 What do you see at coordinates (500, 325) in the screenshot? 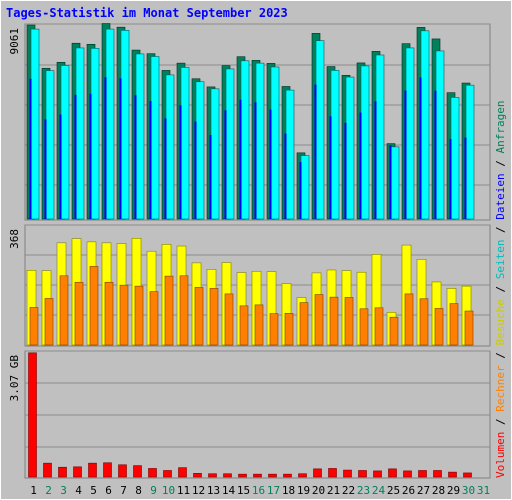
I see `legend-entry: Besuche` at bounding box center [500, 325].